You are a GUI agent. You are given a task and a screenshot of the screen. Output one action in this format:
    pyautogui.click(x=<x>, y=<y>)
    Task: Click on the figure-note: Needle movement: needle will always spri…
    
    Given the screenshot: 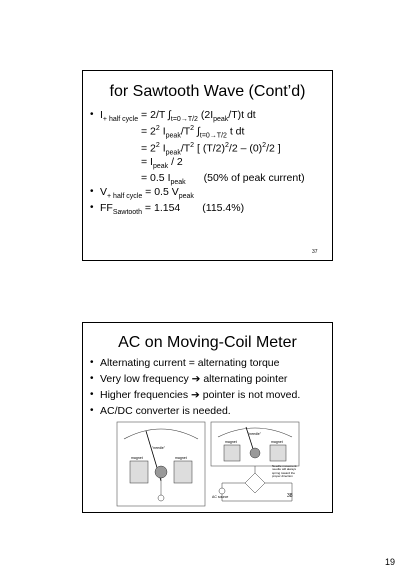 What is the action you would take?
    pyautogui.click(x=285, y=472)
    